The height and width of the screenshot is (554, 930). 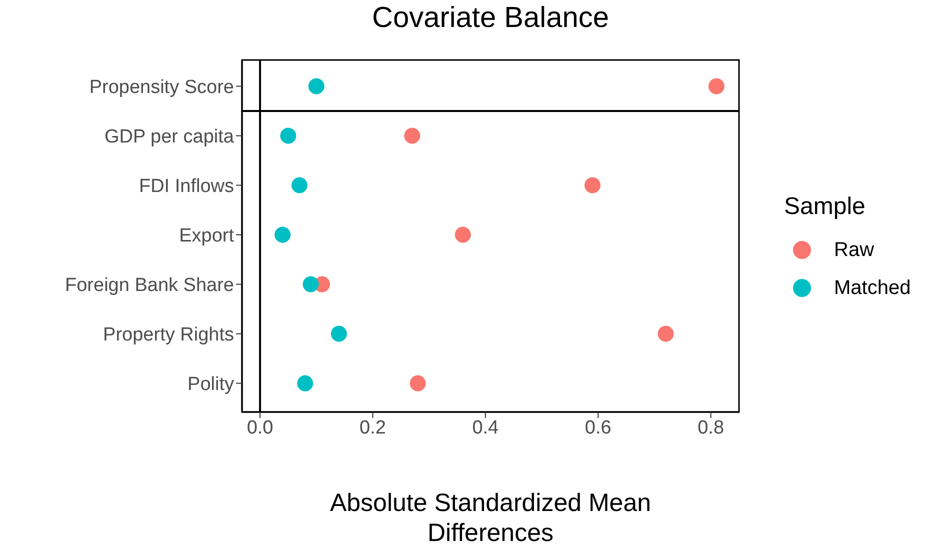 What do you see at coordinates (598, 427) in the screenshot?
I see `x-tick-label: 0.6` at bounding box center [598, 427].